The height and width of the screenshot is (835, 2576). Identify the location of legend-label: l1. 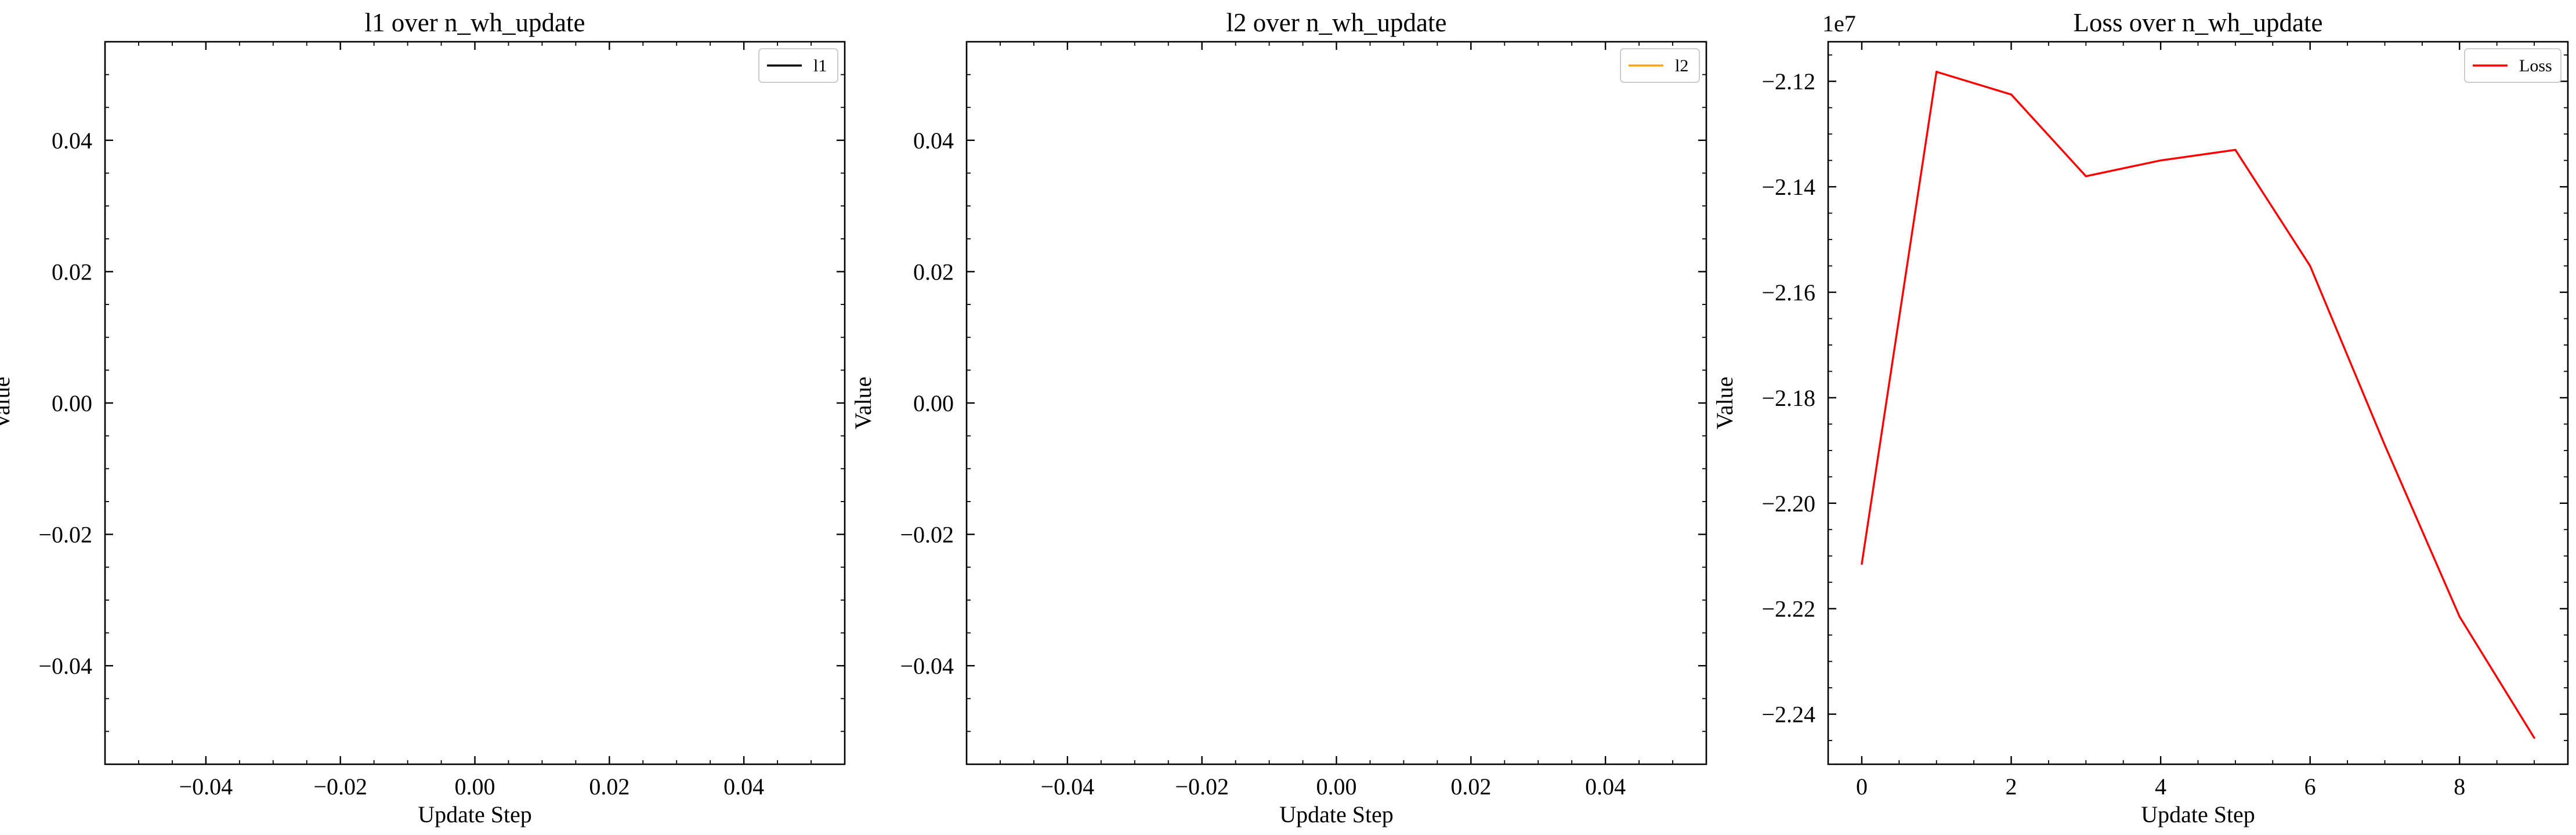
(820, 66).